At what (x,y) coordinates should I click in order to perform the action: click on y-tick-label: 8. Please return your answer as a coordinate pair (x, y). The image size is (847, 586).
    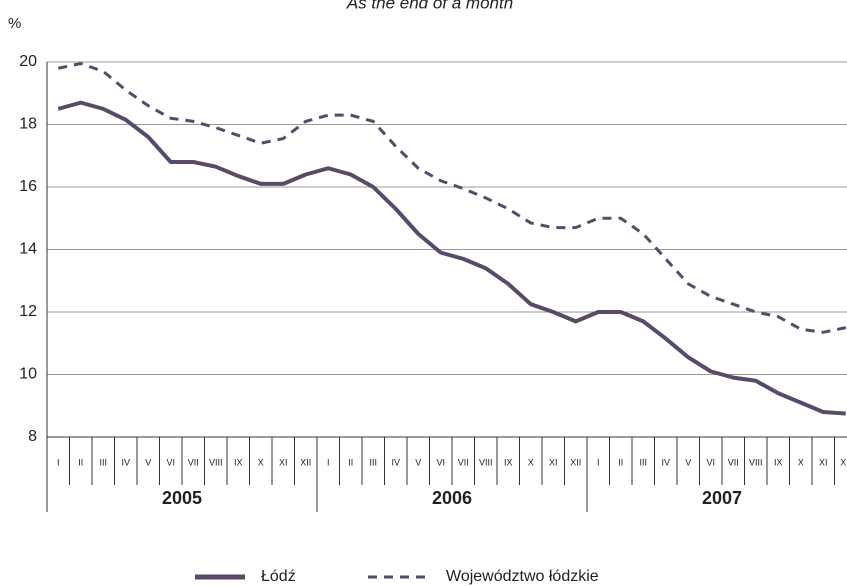
    Looking at the image, I should click on (32, 436).